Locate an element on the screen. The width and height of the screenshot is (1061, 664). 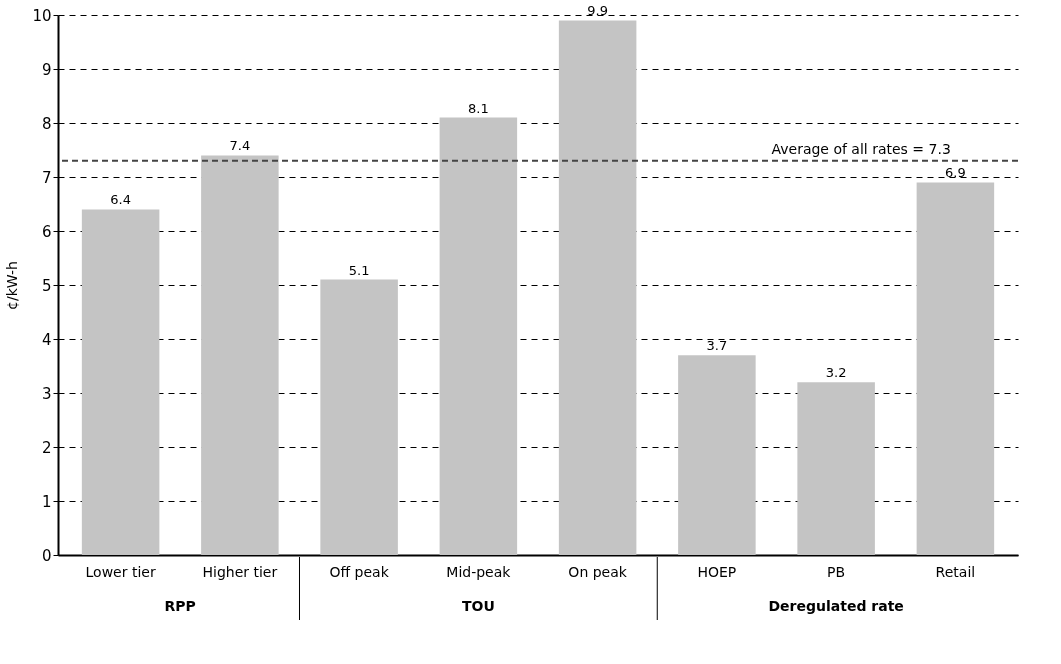
data-label: 7.4 is located at coordinates (240, 146).